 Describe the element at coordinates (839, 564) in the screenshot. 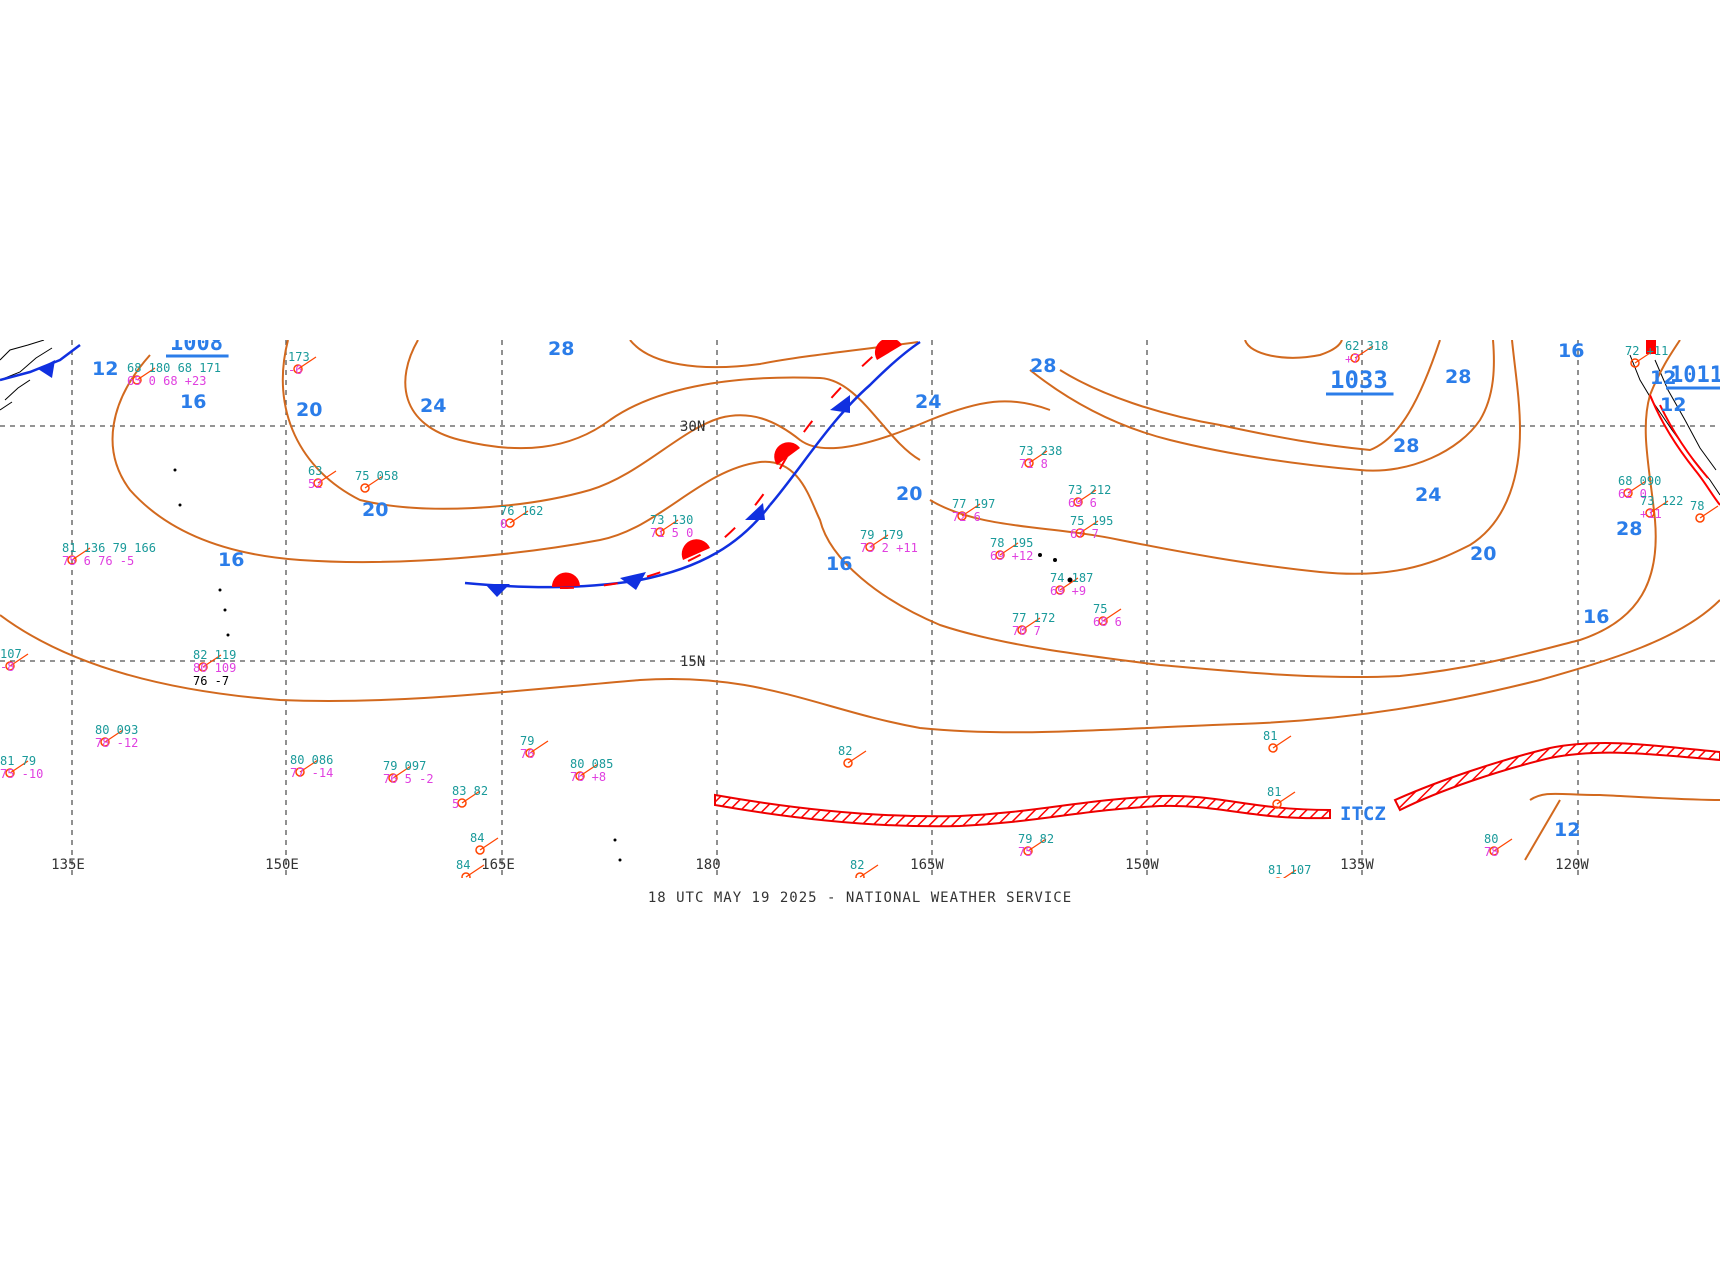

I see `isobar-label: 16` at that location.